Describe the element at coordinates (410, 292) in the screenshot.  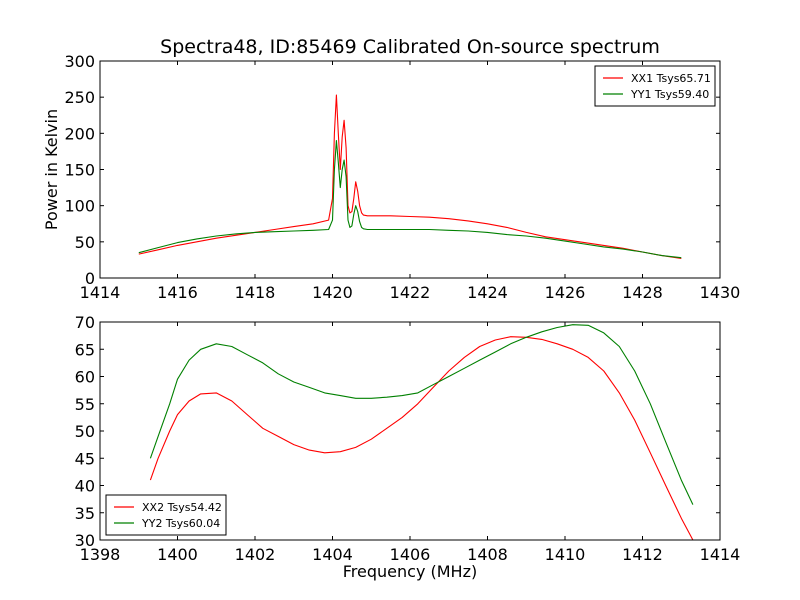
I see `x-tick-label: 1422` at that location.